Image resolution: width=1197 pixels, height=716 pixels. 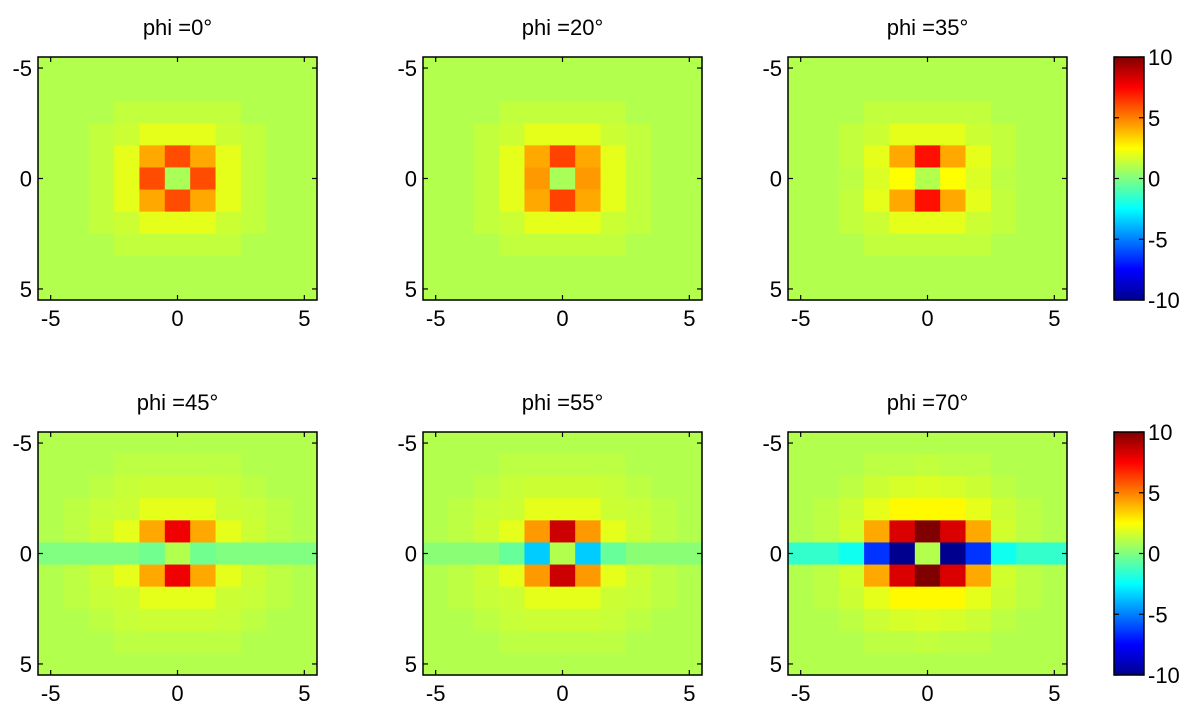 I want to click on colorbar-tick-label: -10, so click(x=1164, y=675).